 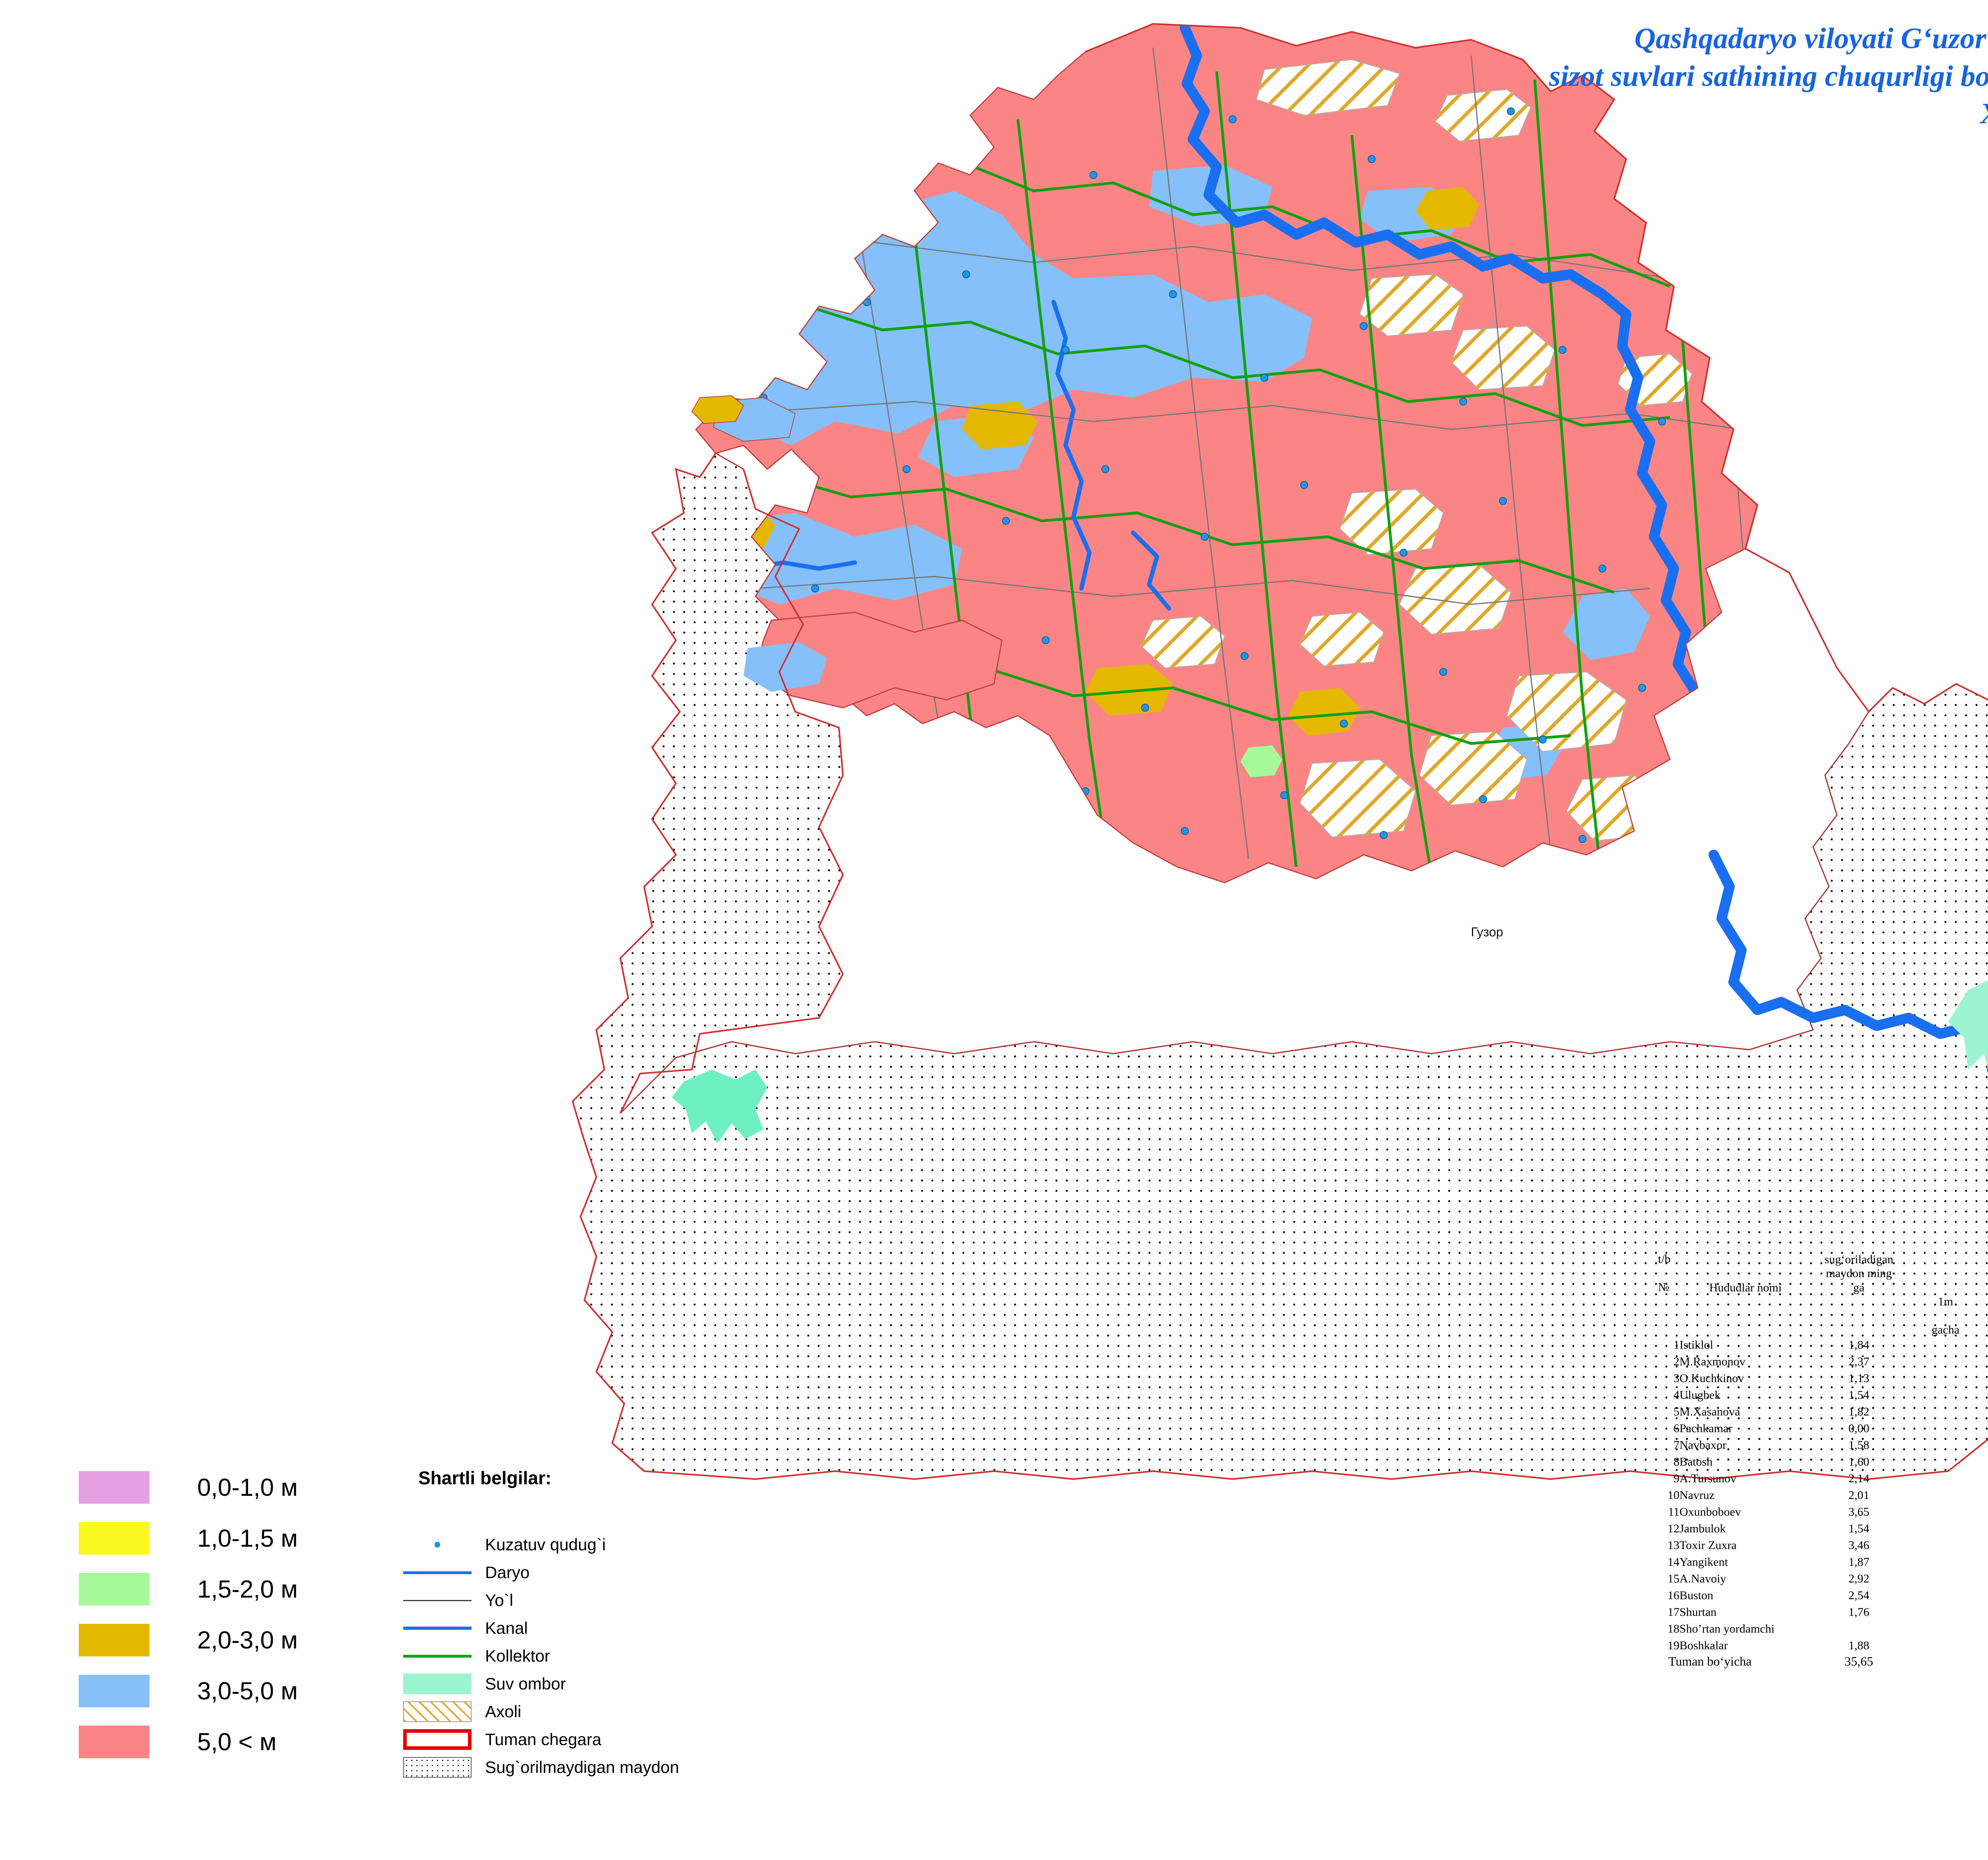 I want to click on cell-name: Sho’rtan yordamchi, so click(x=1727, y=1629).